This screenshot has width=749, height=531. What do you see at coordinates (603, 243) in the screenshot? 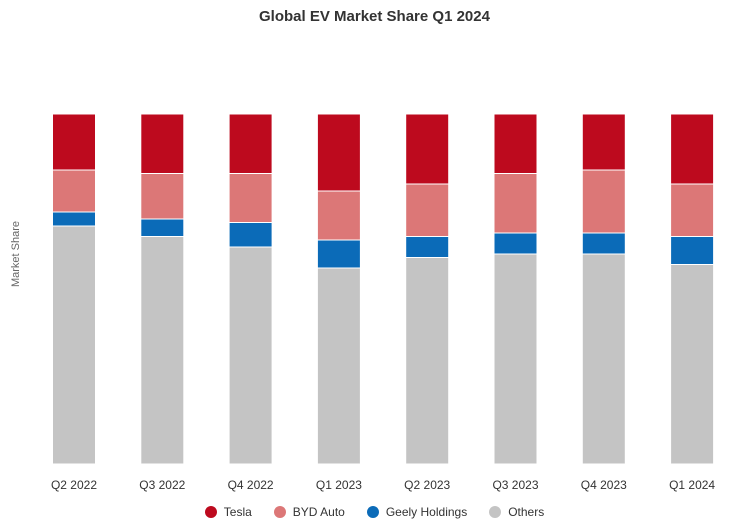
I see `bar-segment-geely-holdings-q4-2023: Geely Holdings (Q4 2023): 6%` at bounding box center [603, 243].